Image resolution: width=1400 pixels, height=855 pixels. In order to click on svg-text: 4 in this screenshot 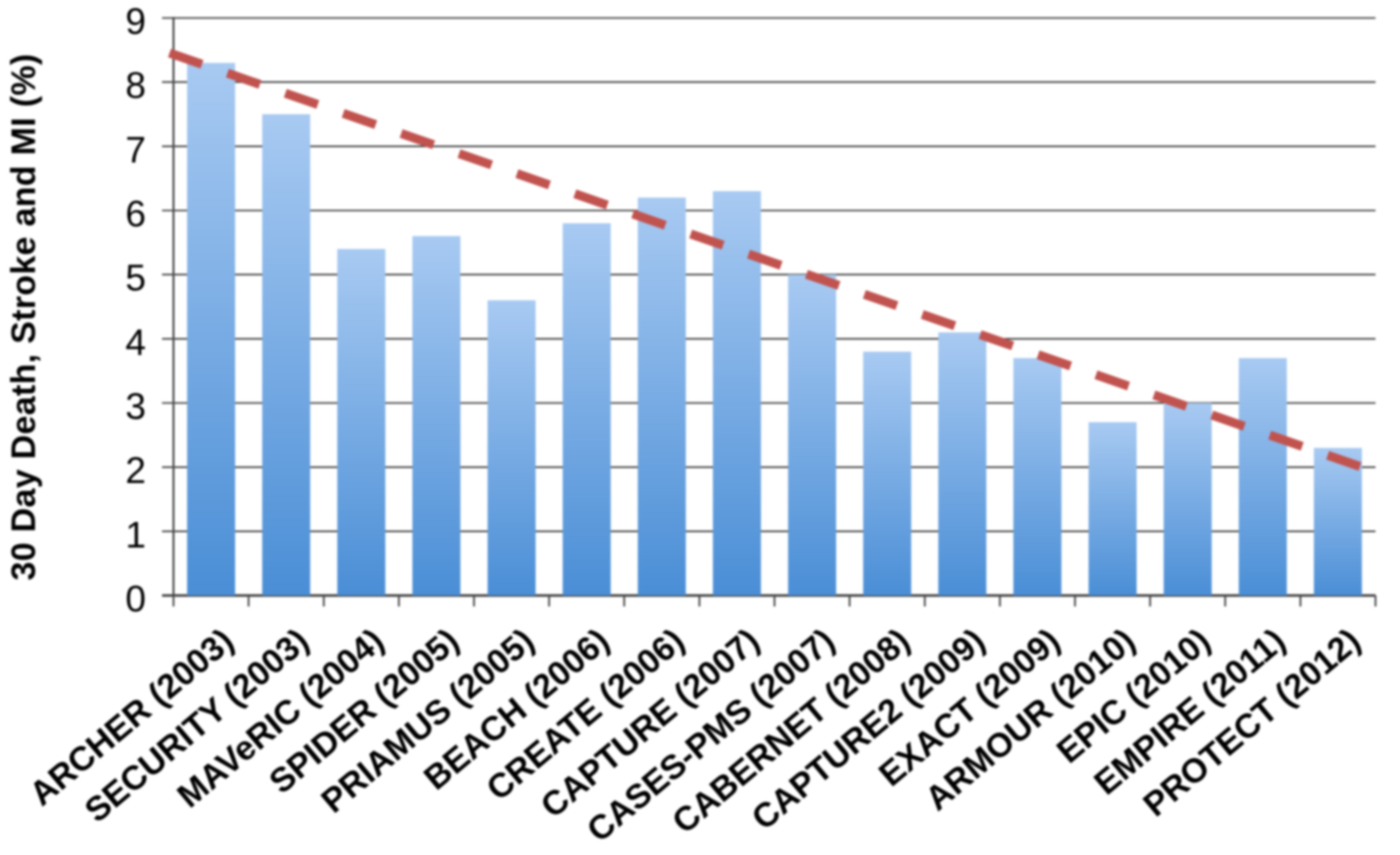, I will do `click(135, 342)`.